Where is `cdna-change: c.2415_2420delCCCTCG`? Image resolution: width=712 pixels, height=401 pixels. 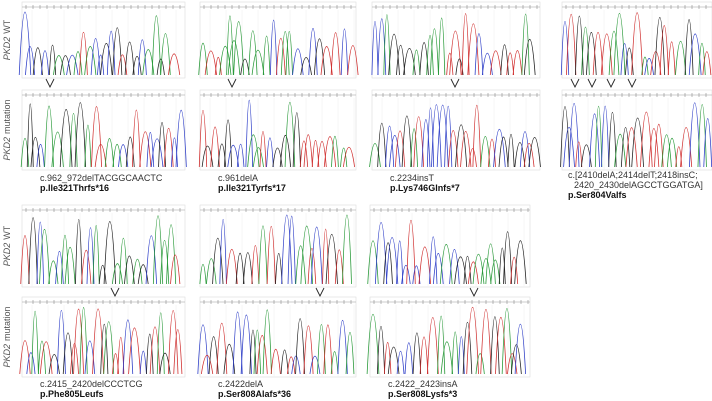
cdna-change: c.2415_2420delCCCTCG is located at coordinates (91, 384).